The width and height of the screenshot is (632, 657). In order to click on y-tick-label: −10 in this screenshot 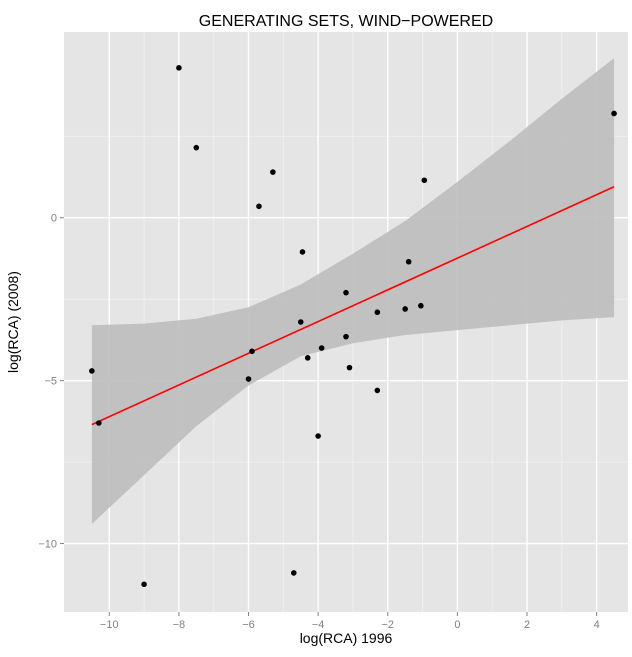, I will do `click(47, 545)`.